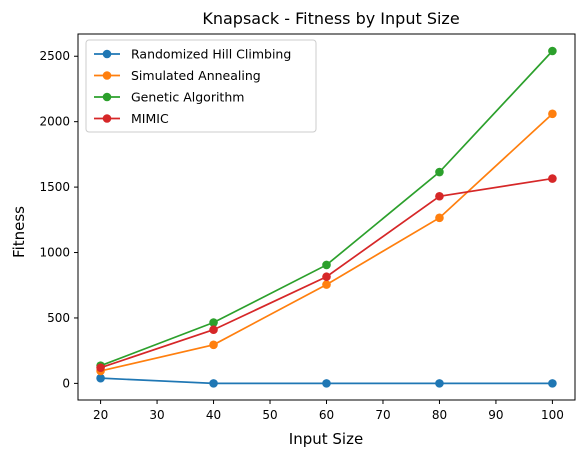 This screenshot has height=459, width=587. Describe the element at coordinates (382, 415) in the screenshot. I see `x-tick-label: 70` at that location.